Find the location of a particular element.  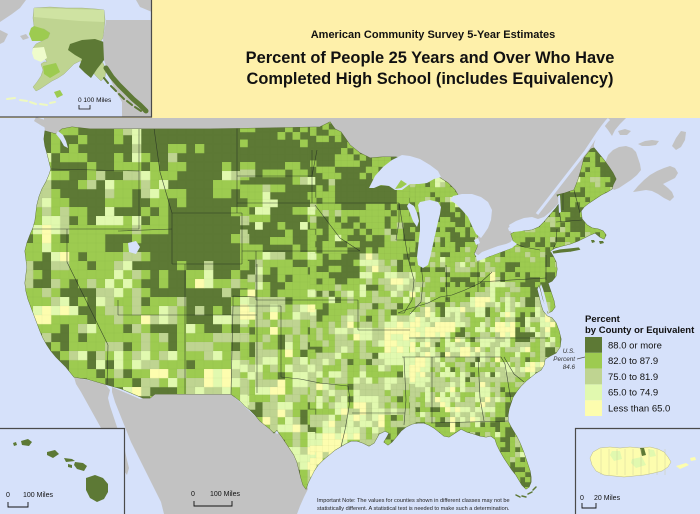

svg-text: 88.0 or more is located at coordinates (635, 345).